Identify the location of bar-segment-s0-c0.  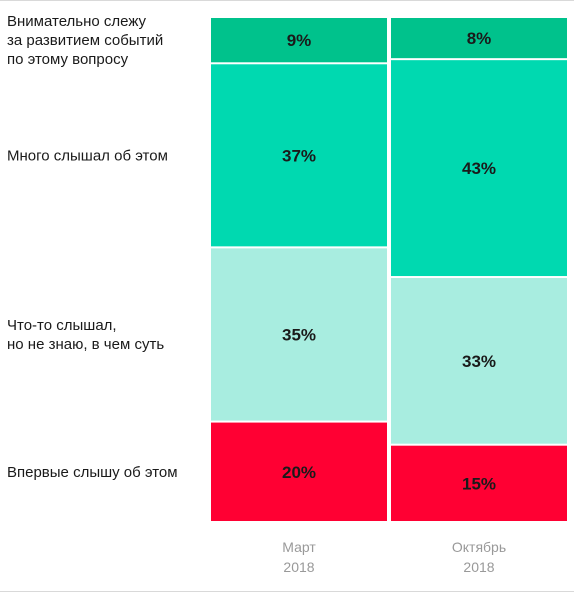
(299, 40).